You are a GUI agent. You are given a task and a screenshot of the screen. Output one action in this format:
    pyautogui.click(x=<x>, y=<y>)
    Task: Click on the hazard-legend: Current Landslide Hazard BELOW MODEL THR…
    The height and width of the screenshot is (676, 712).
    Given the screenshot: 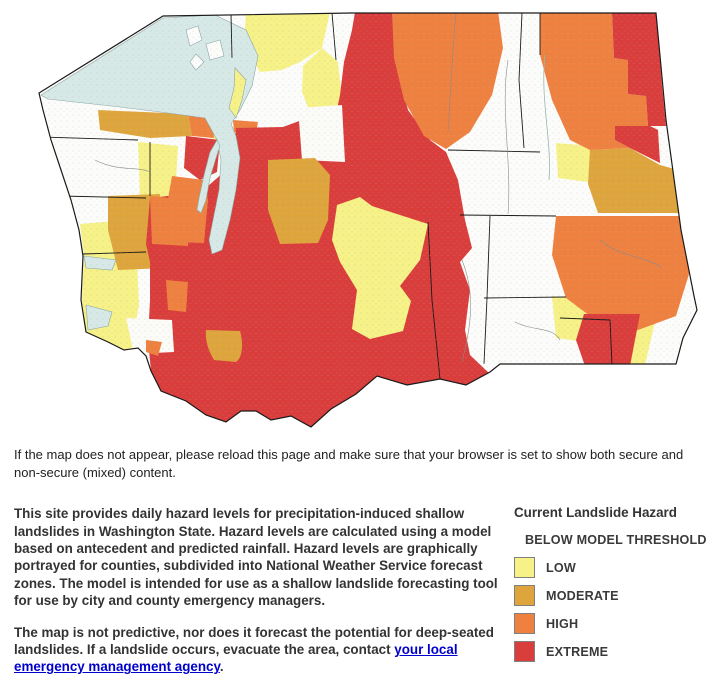 What is the action you would take?
    pyautogui.click(x=610, y=587)
    